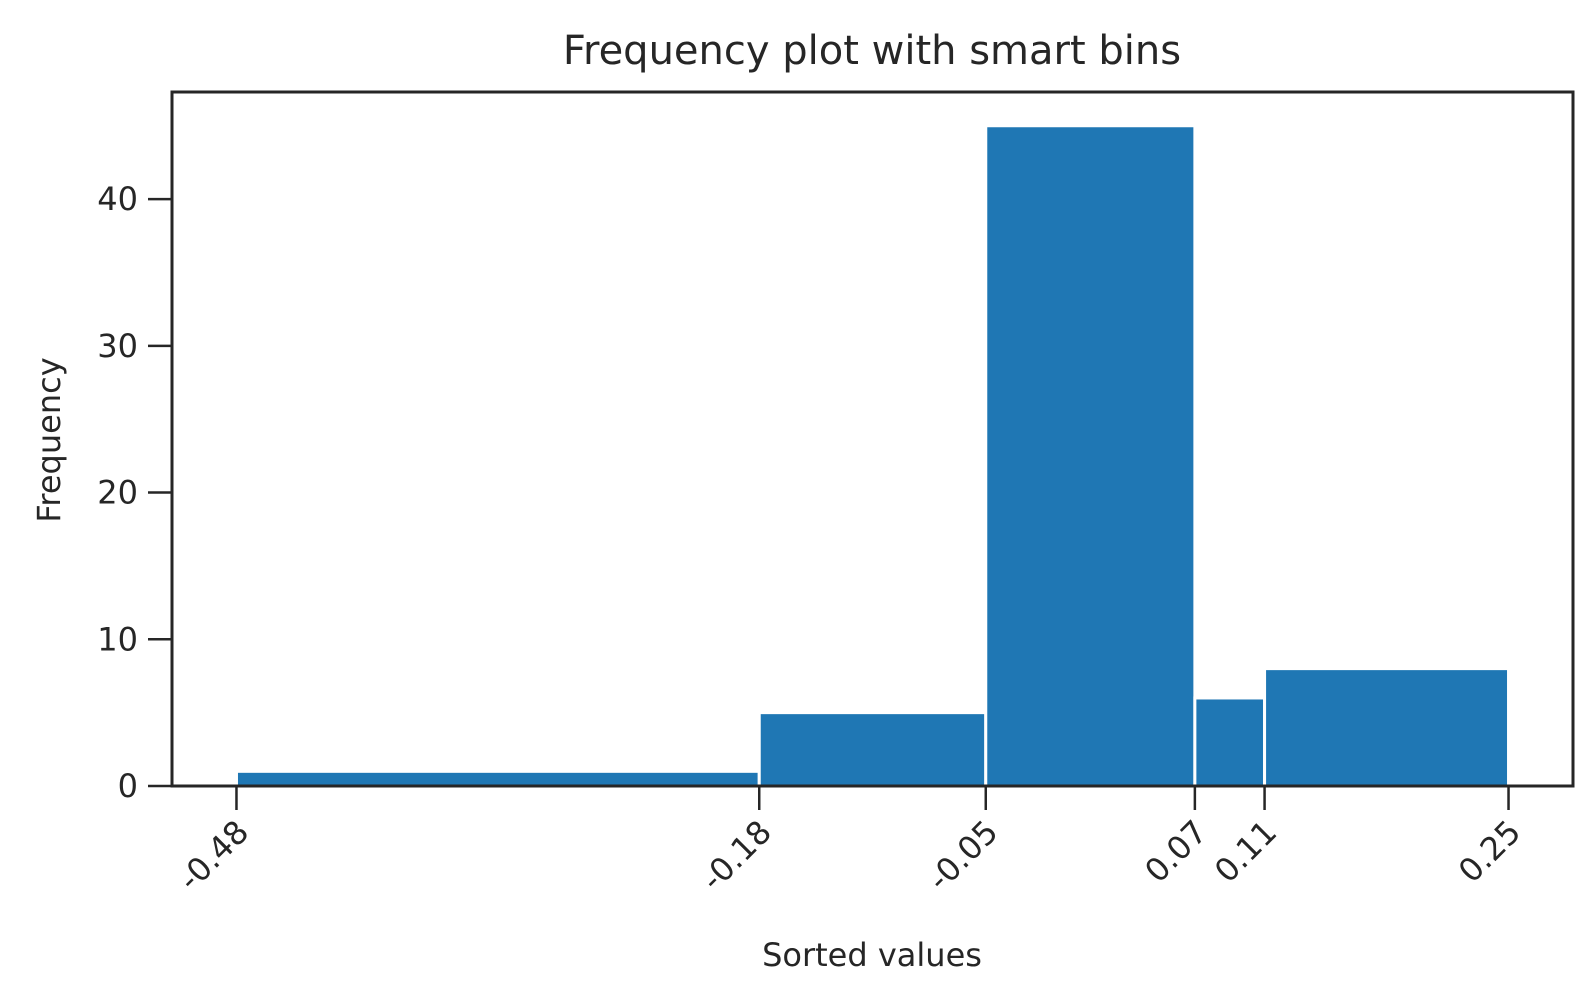 The image size is (1595, 1002). I want to click on y-tick-label: 0, so click(128, 786).